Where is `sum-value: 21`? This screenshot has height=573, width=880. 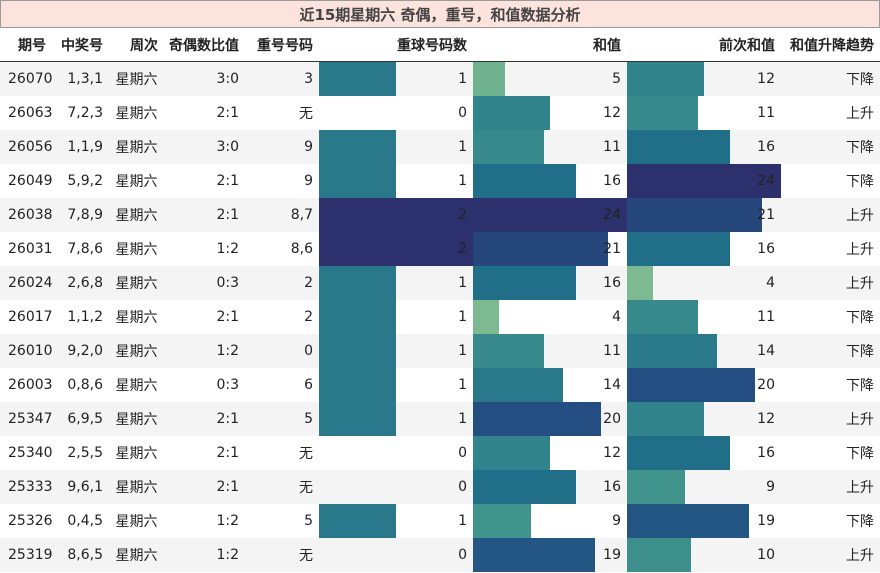 sum-value: 21 is located at coordinates (612, 249).